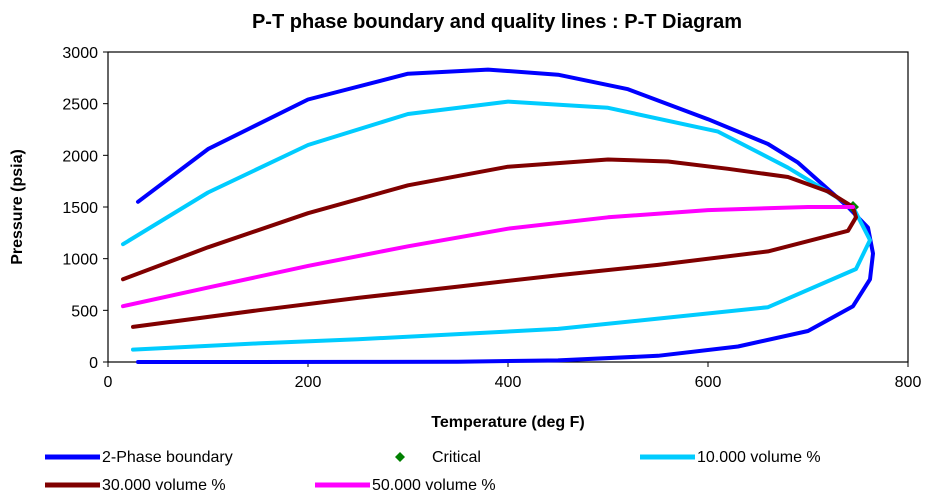 The height and width of the screenshot is (502, 931). Describe the element at coordinates (708, 382) in the screenshot. I see `x-tick-label: 600` at that location.